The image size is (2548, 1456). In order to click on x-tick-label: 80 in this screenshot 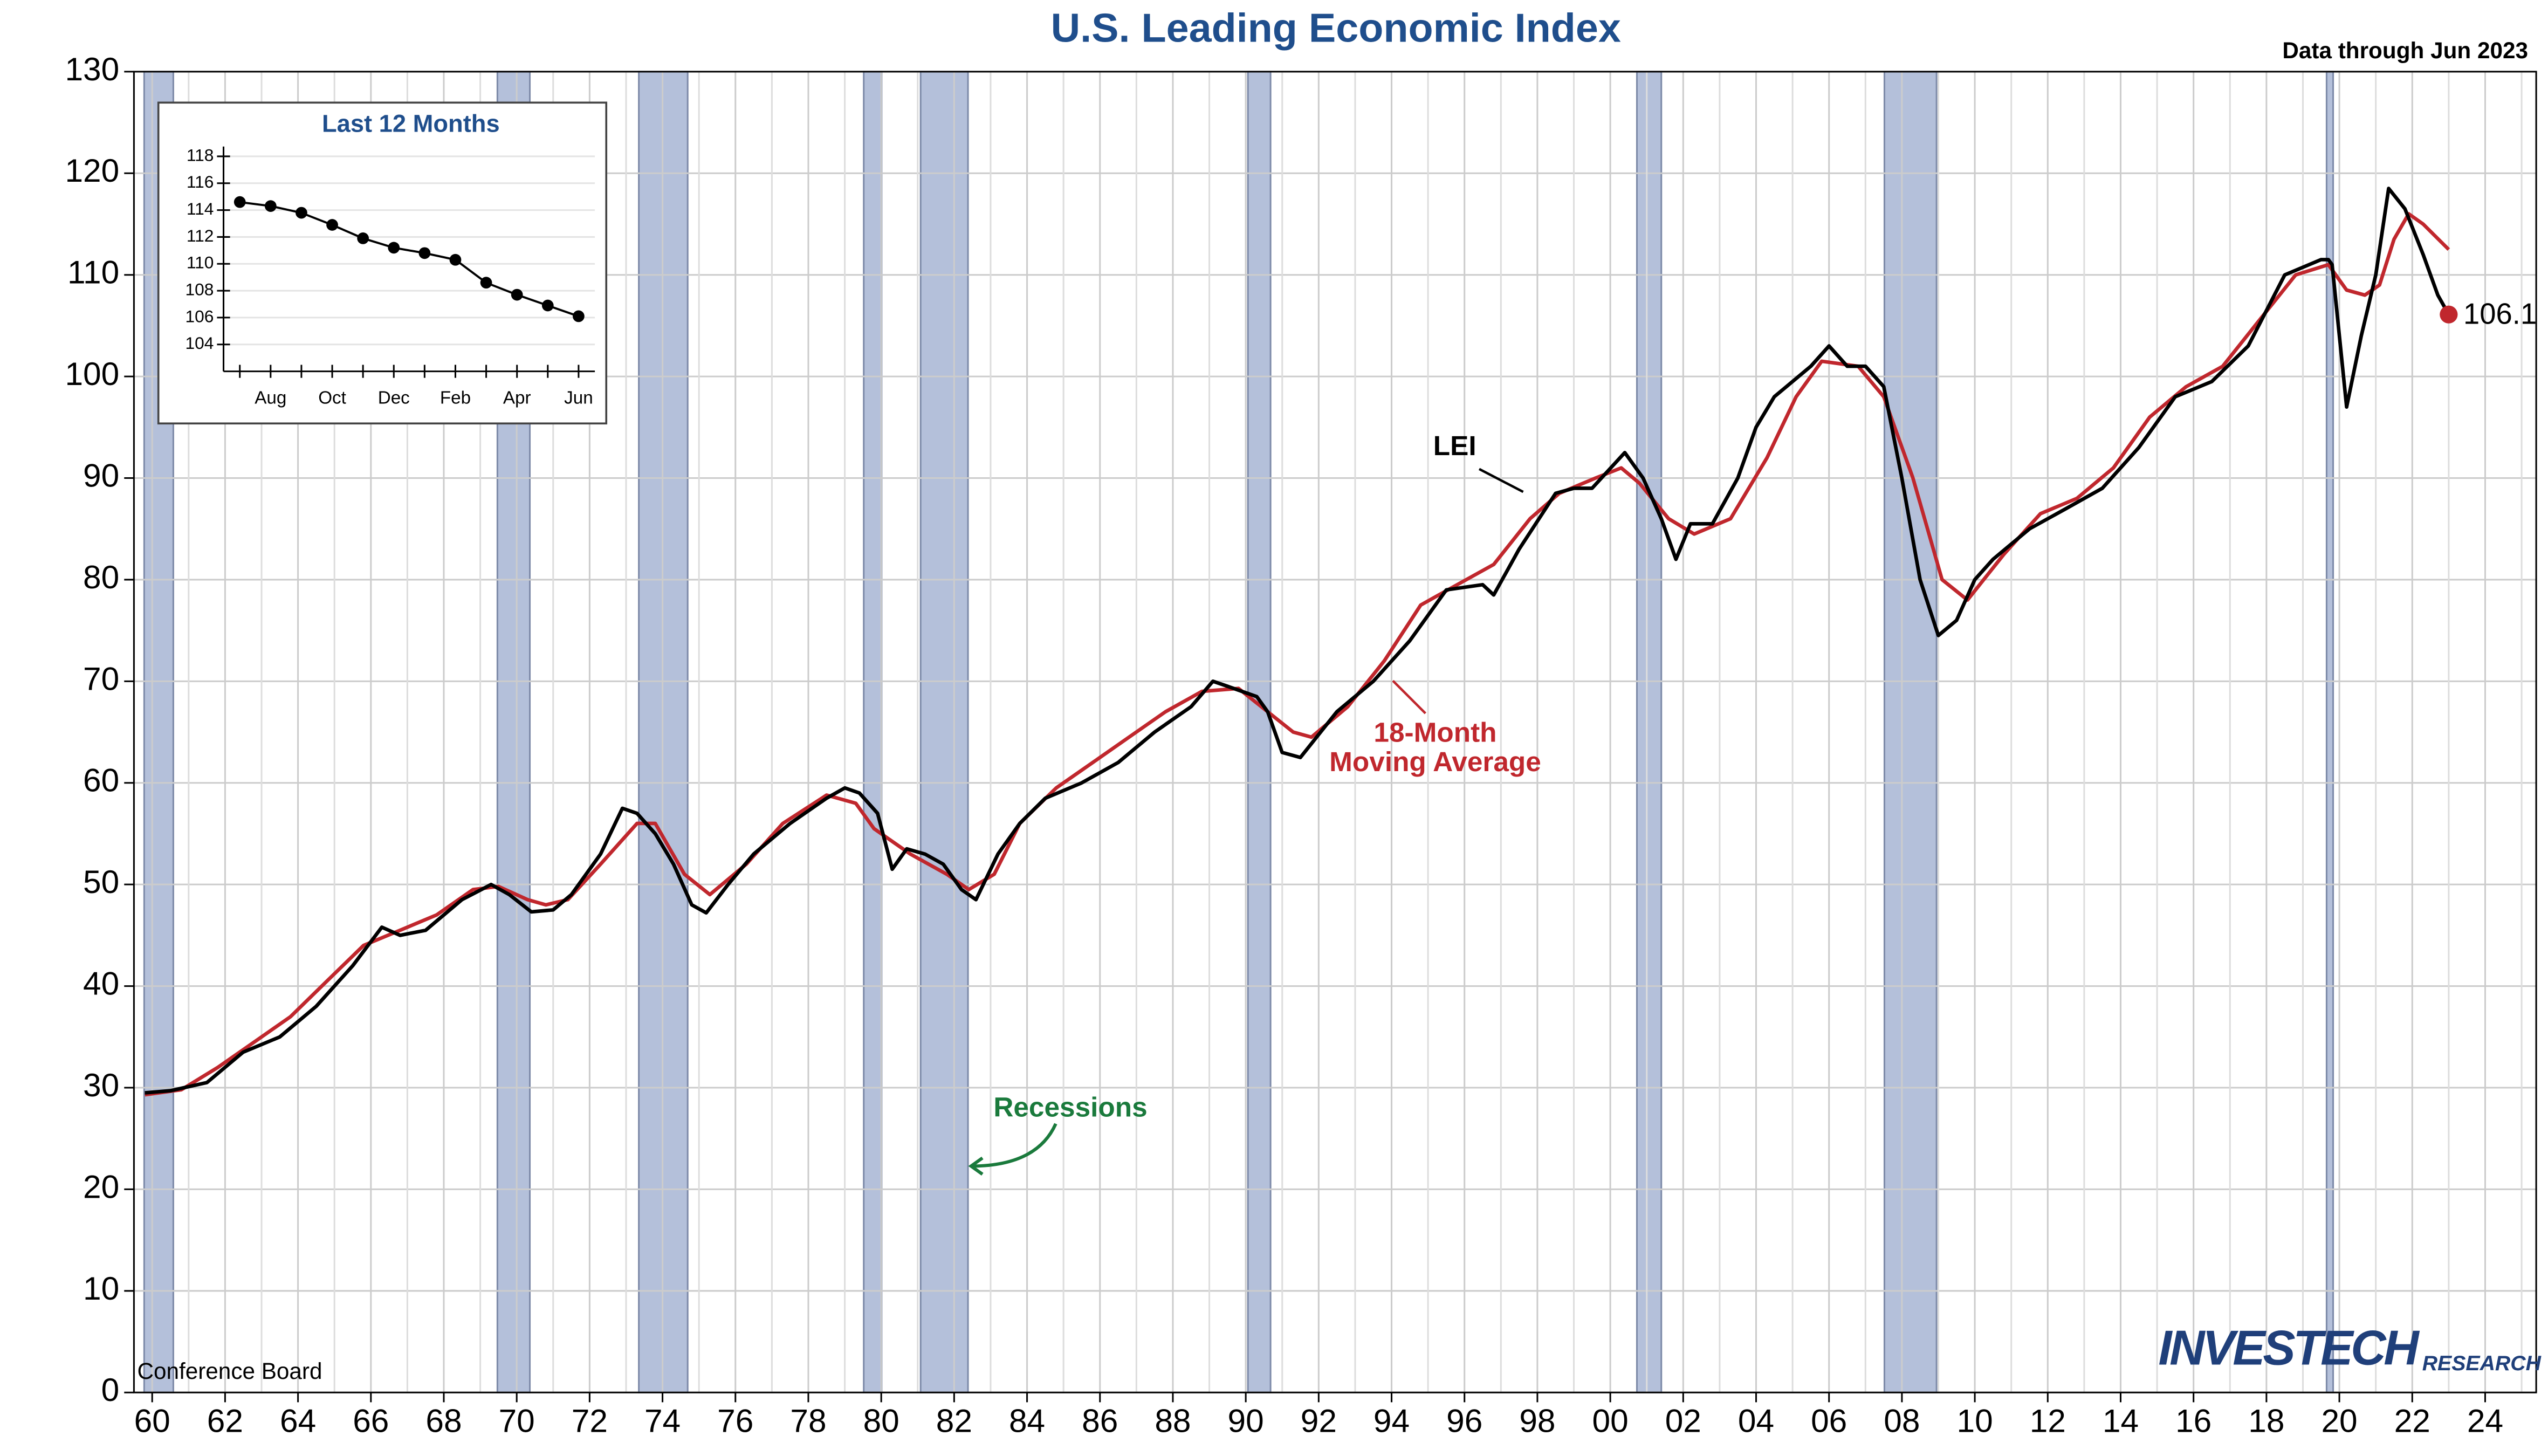, I will do `click(881, 1421)`.